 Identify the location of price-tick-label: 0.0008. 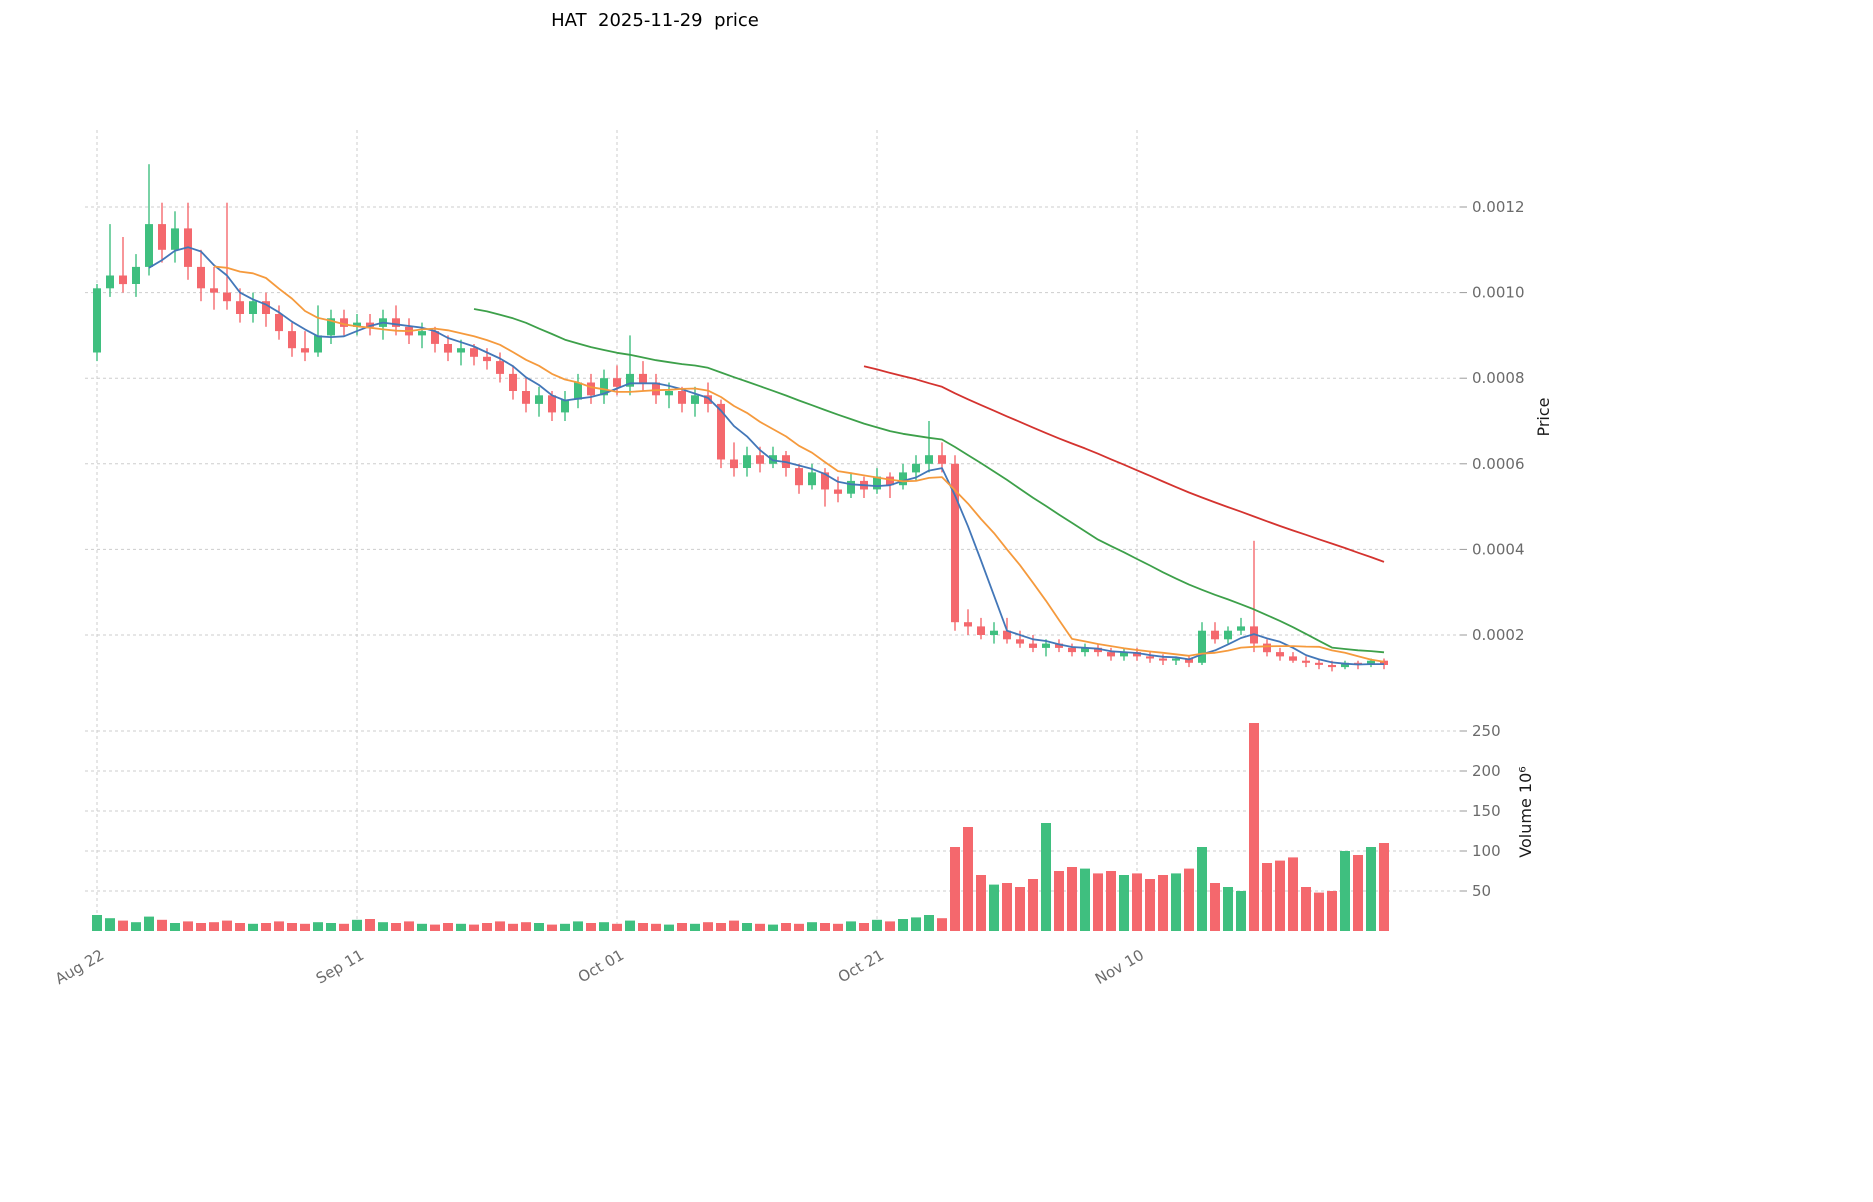
(1498, 378).